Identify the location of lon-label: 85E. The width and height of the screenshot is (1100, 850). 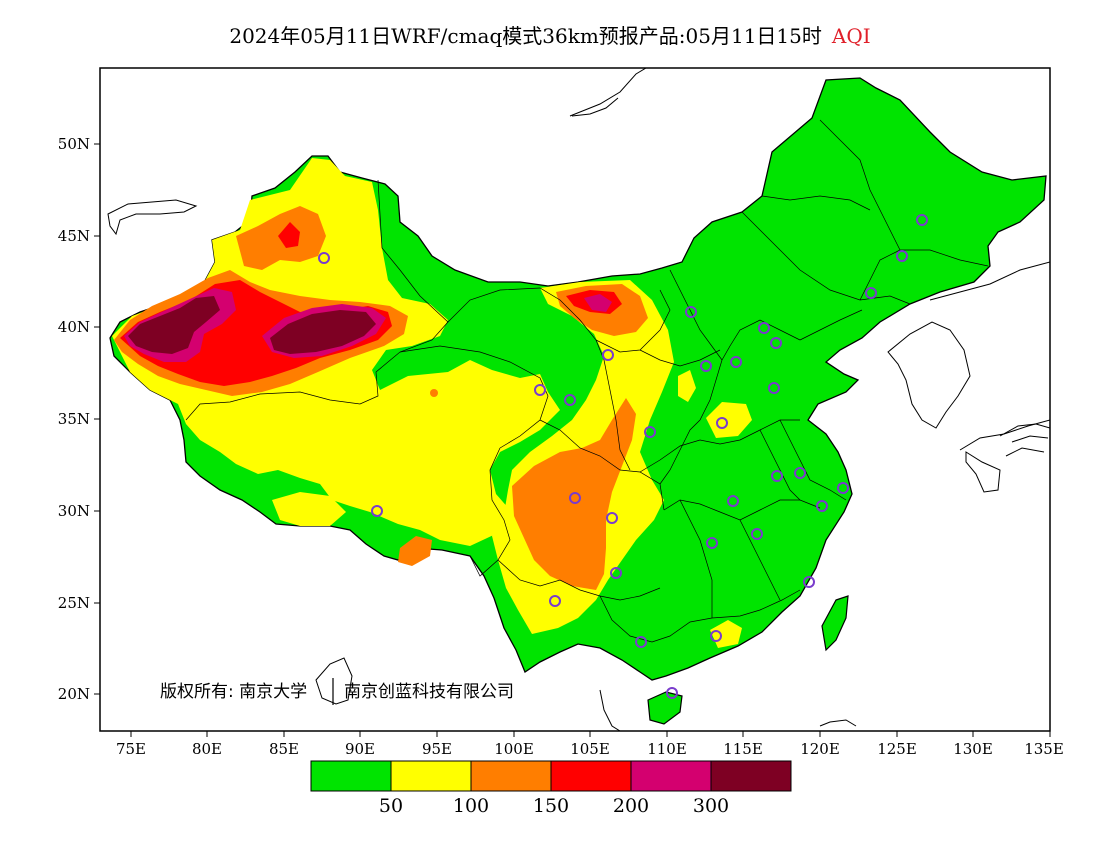
(284, 749).